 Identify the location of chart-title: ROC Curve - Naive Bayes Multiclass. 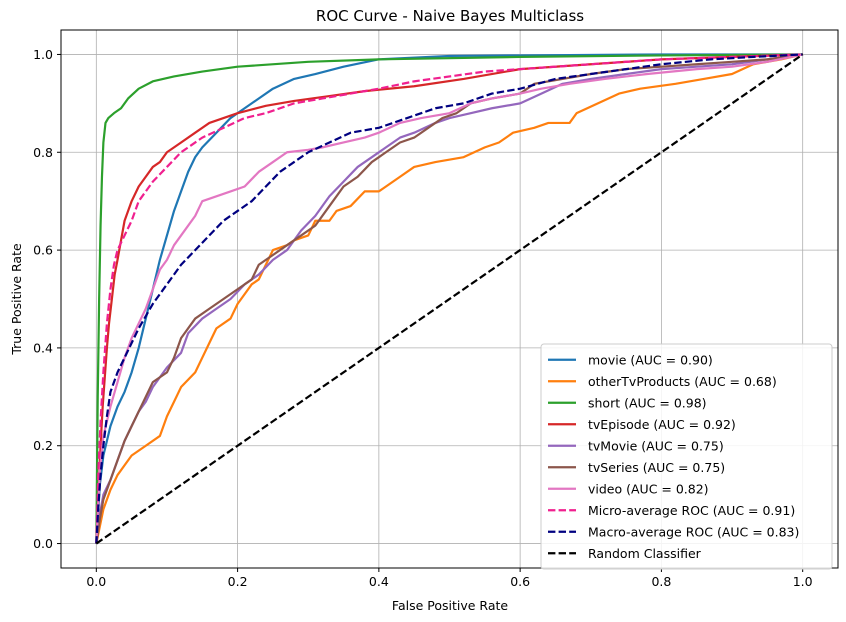
(450, 16).